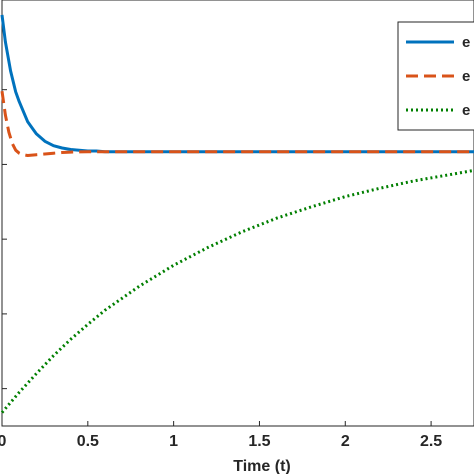 The height and width of the screenshot is (474, 474). Describe the element at coordinates (431, 441) in the screenshot. I see `x-tick-label: 2.5` at that location.